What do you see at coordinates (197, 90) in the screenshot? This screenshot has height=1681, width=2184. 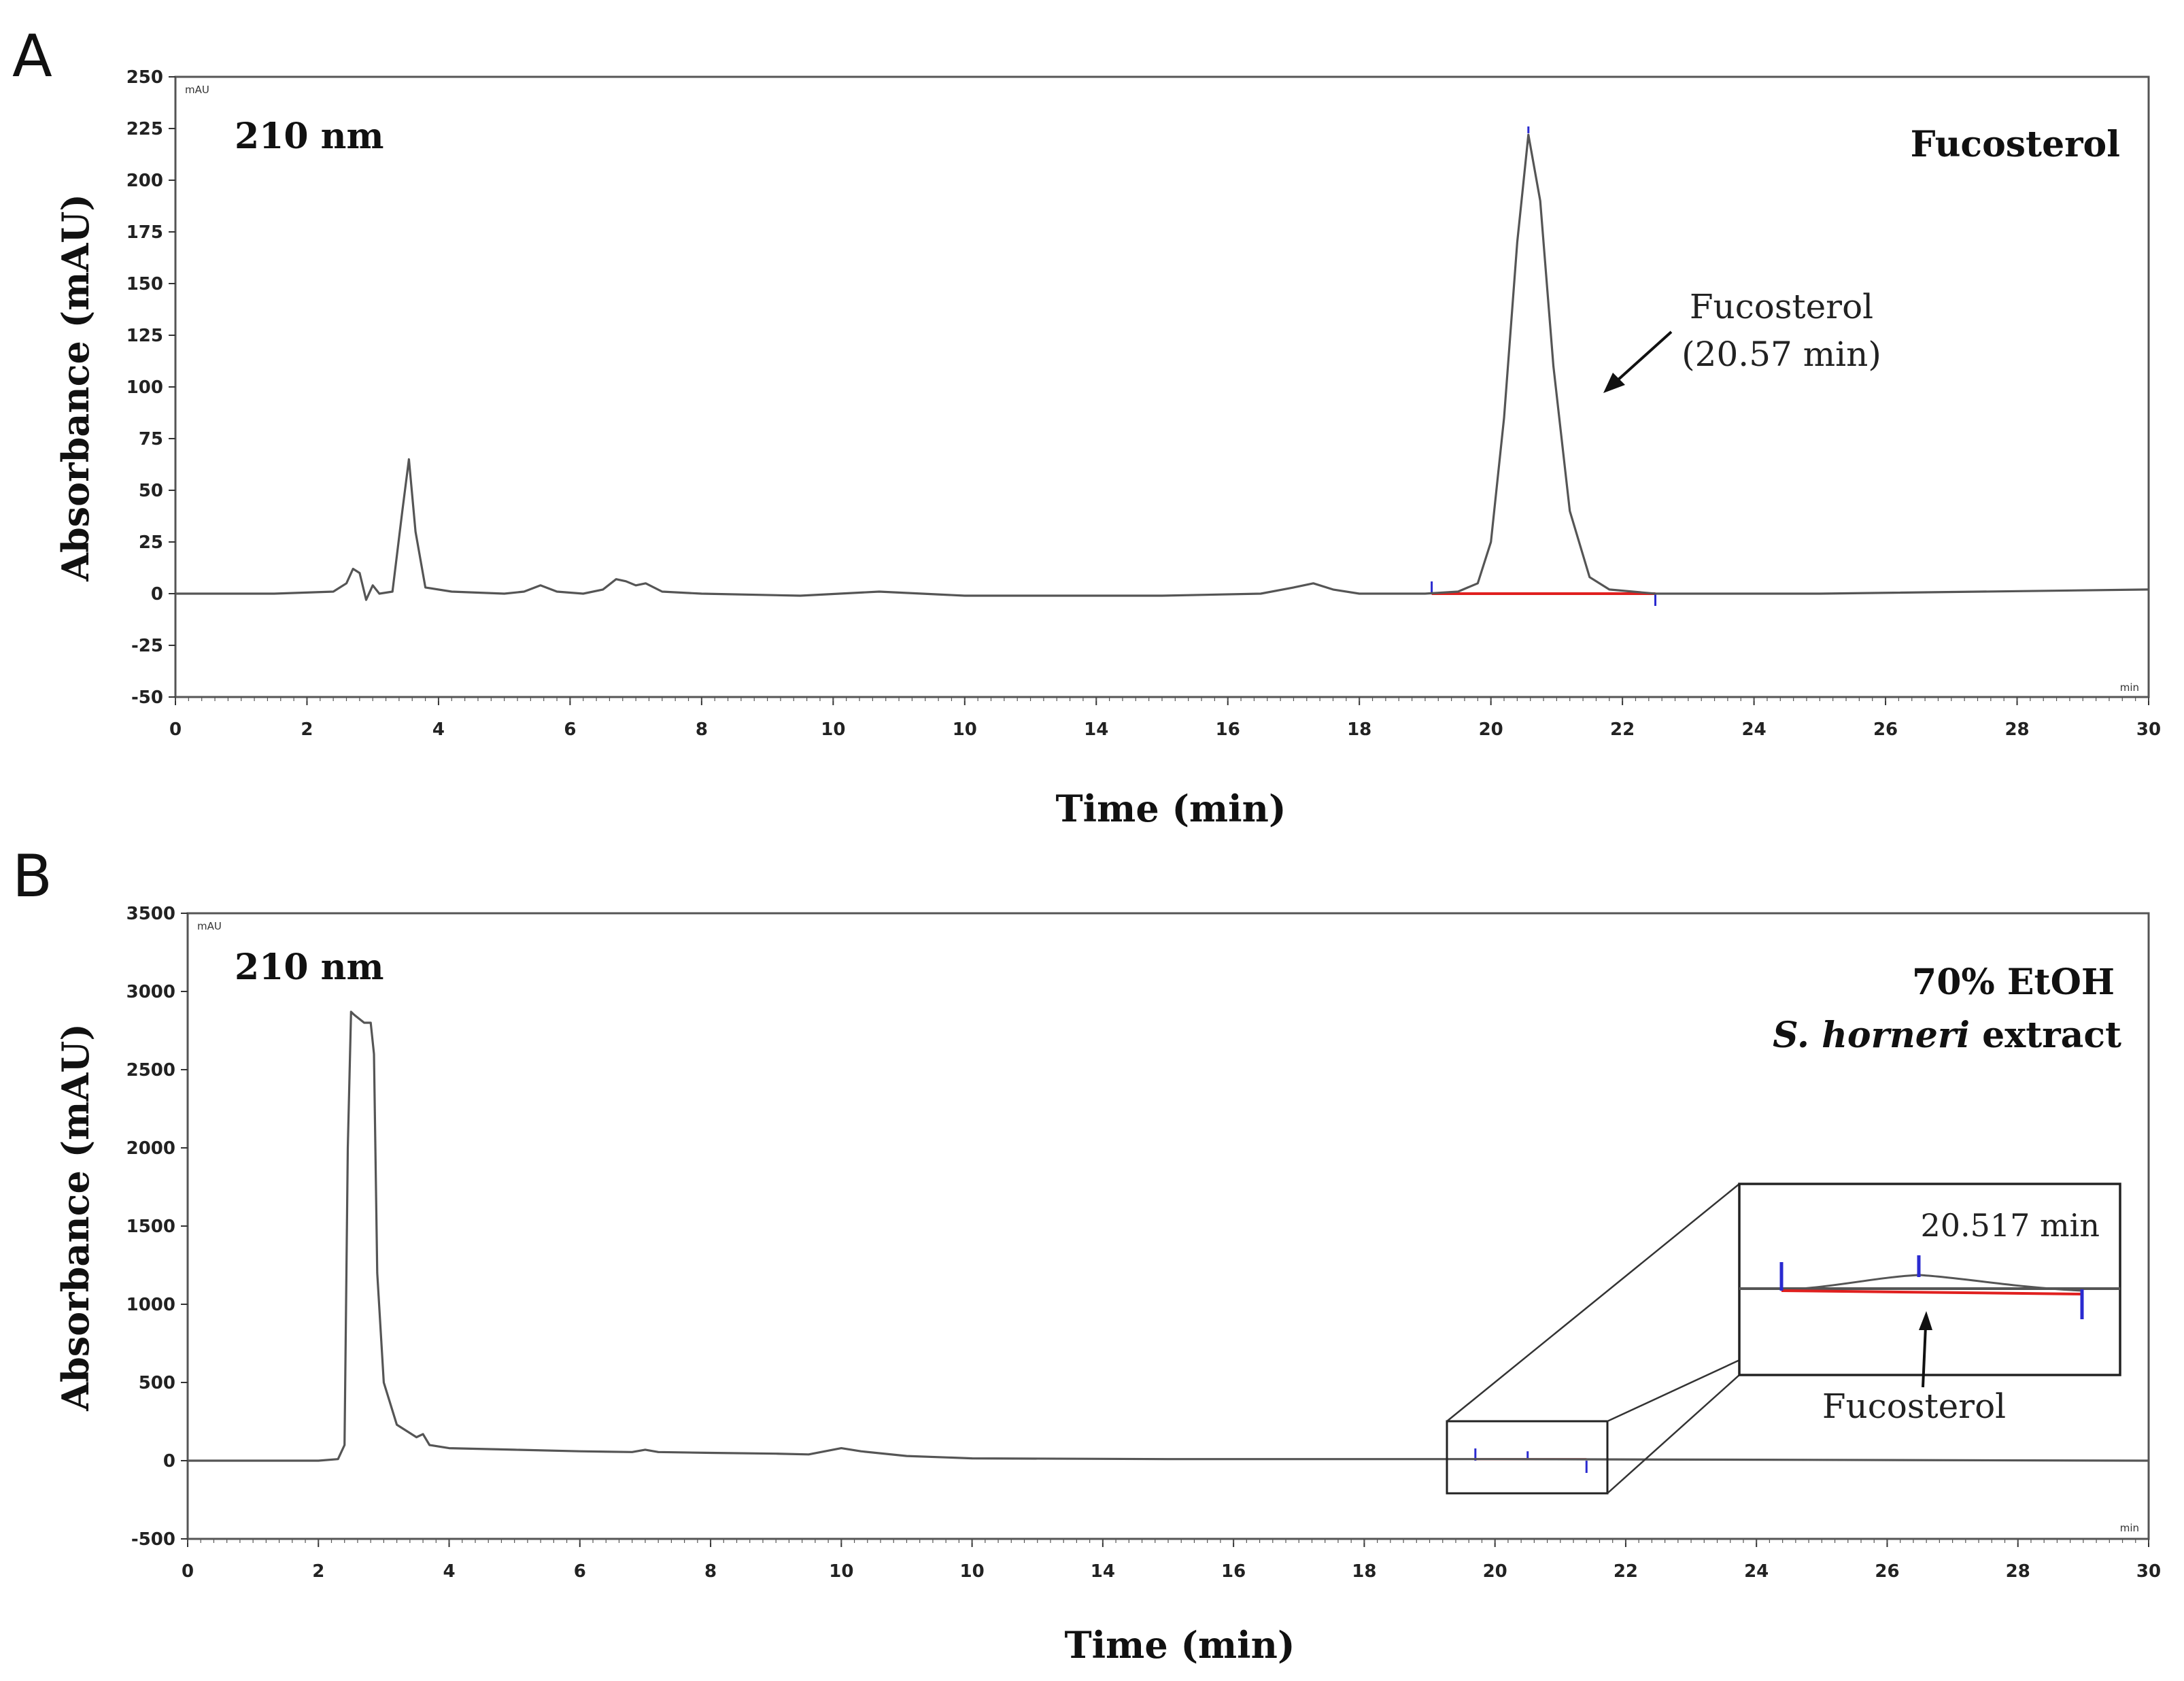 I see `unit-label-mau-a: mAU` at bounding box center [197, 90].